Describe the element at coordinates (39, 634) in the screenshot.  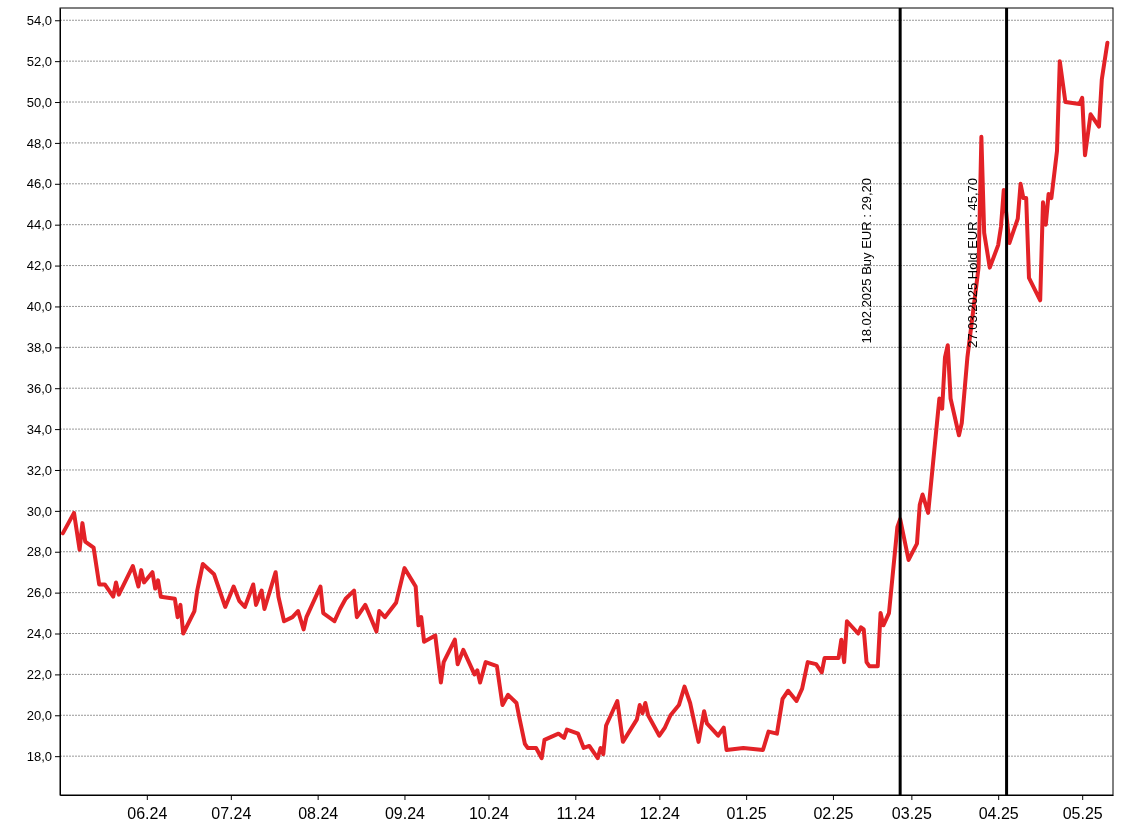
I see `y-tick-label: 24,0` at that location.